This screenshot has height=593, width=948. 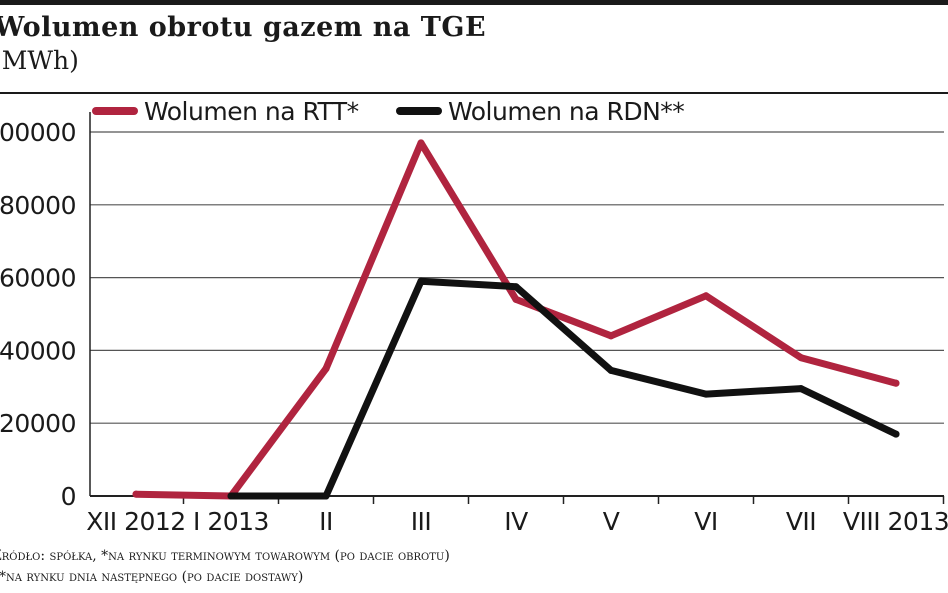 What do you see at coordinates (38, 423) in the screenshot?
I see `y-tick-label: 20000` at bounding box center [38, 423].